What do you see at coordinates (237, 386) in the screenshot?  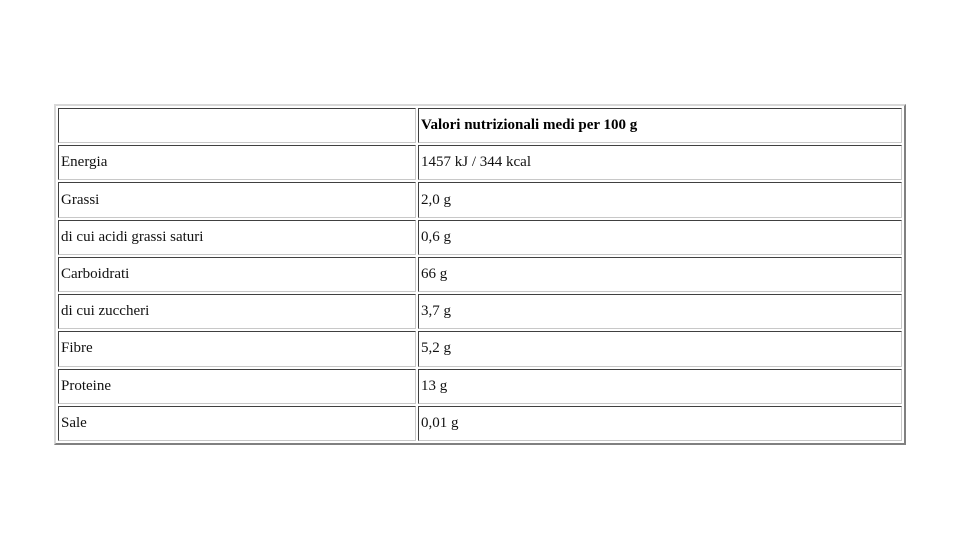 I see `nutrient-name-cell: Proteine` at bounding box center [237, 386].